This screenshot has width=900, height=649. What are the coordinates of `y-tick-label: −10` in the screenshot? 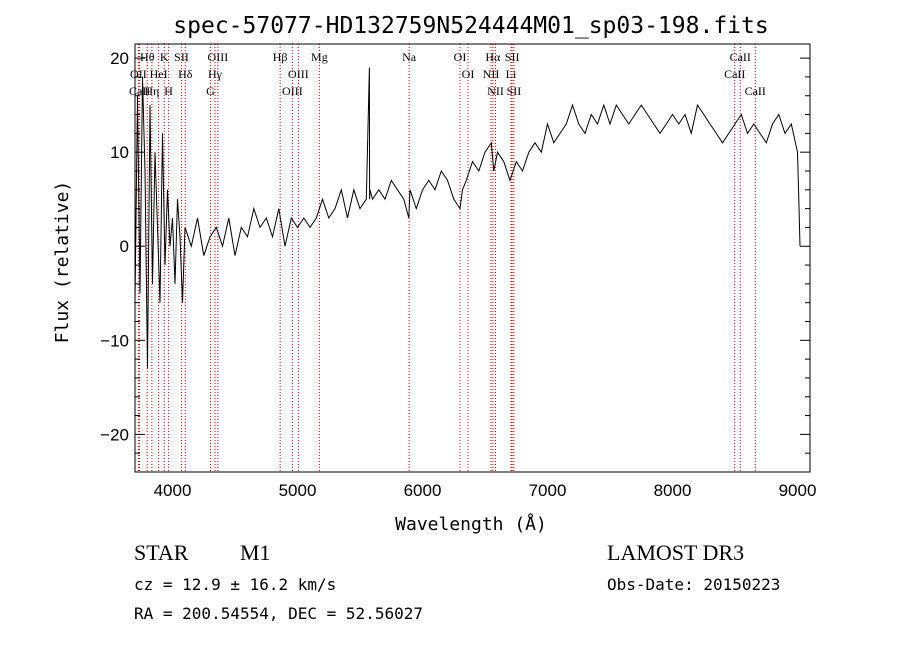 It's located at (114, 340).